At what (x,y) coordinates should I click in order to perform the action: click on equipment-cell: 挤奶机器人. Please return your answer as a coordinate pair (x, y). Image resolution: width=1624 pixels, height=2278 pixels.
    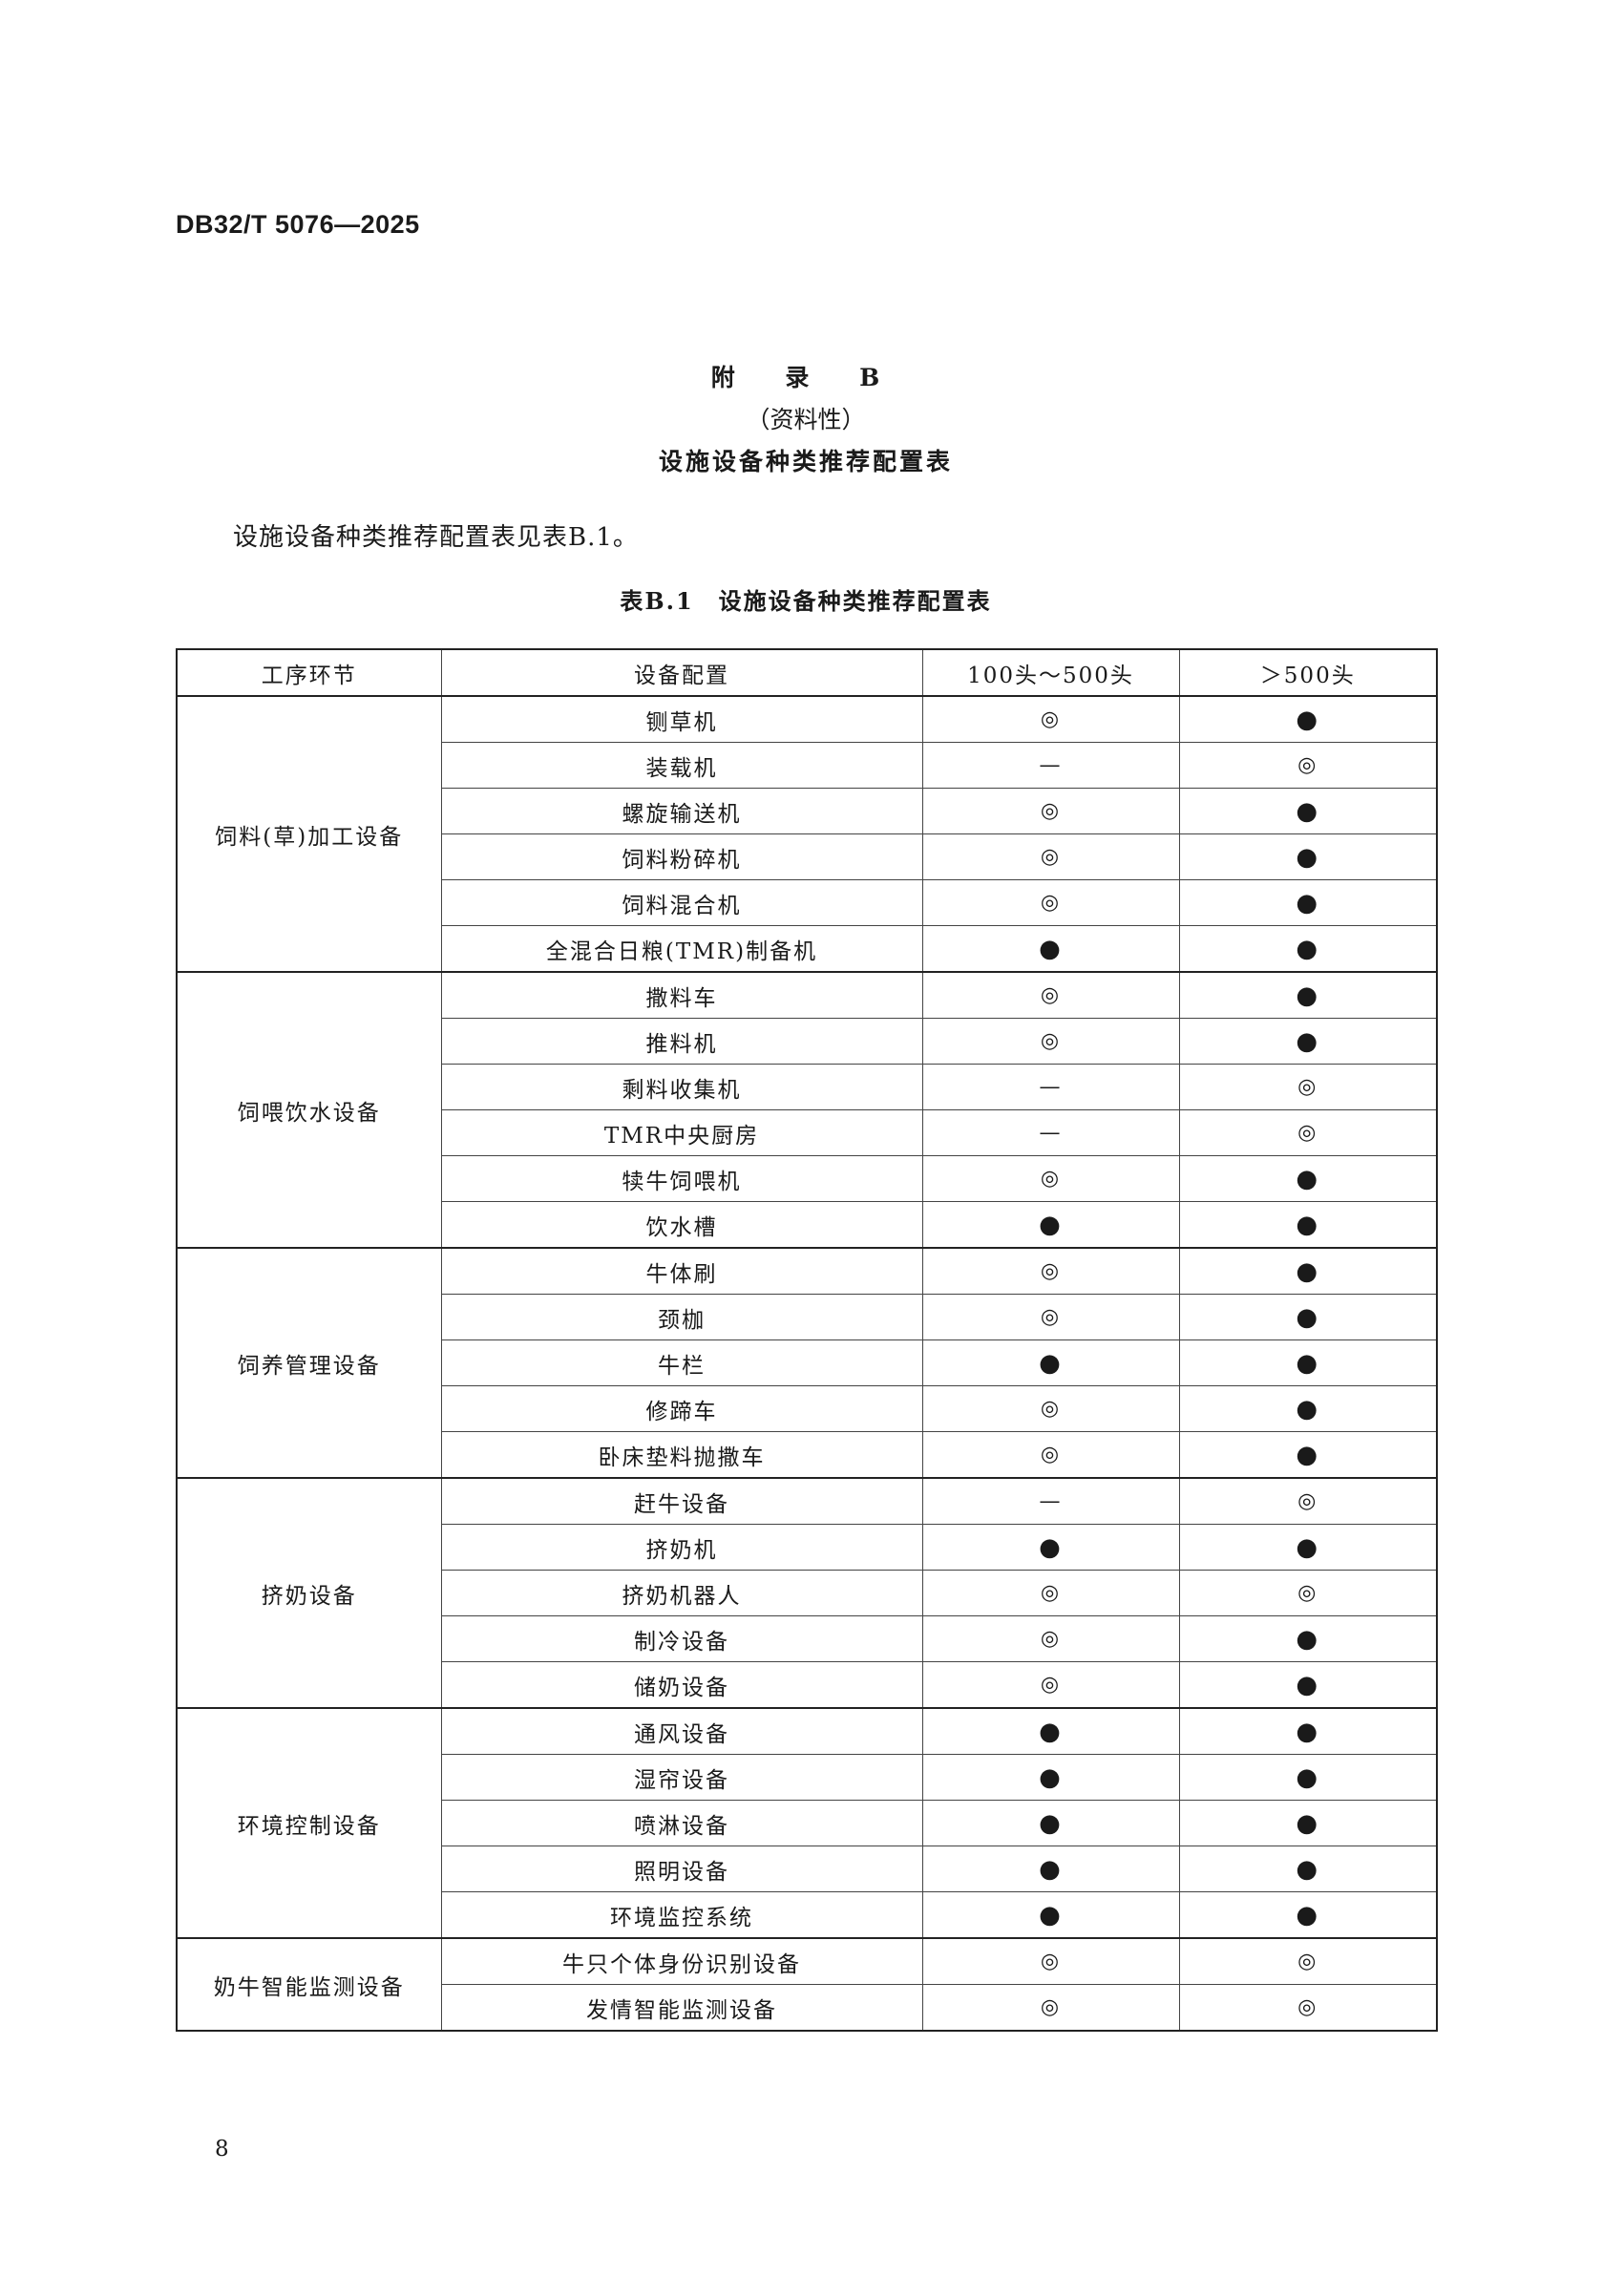
    Looking at the image, I should click on (681, 1593).